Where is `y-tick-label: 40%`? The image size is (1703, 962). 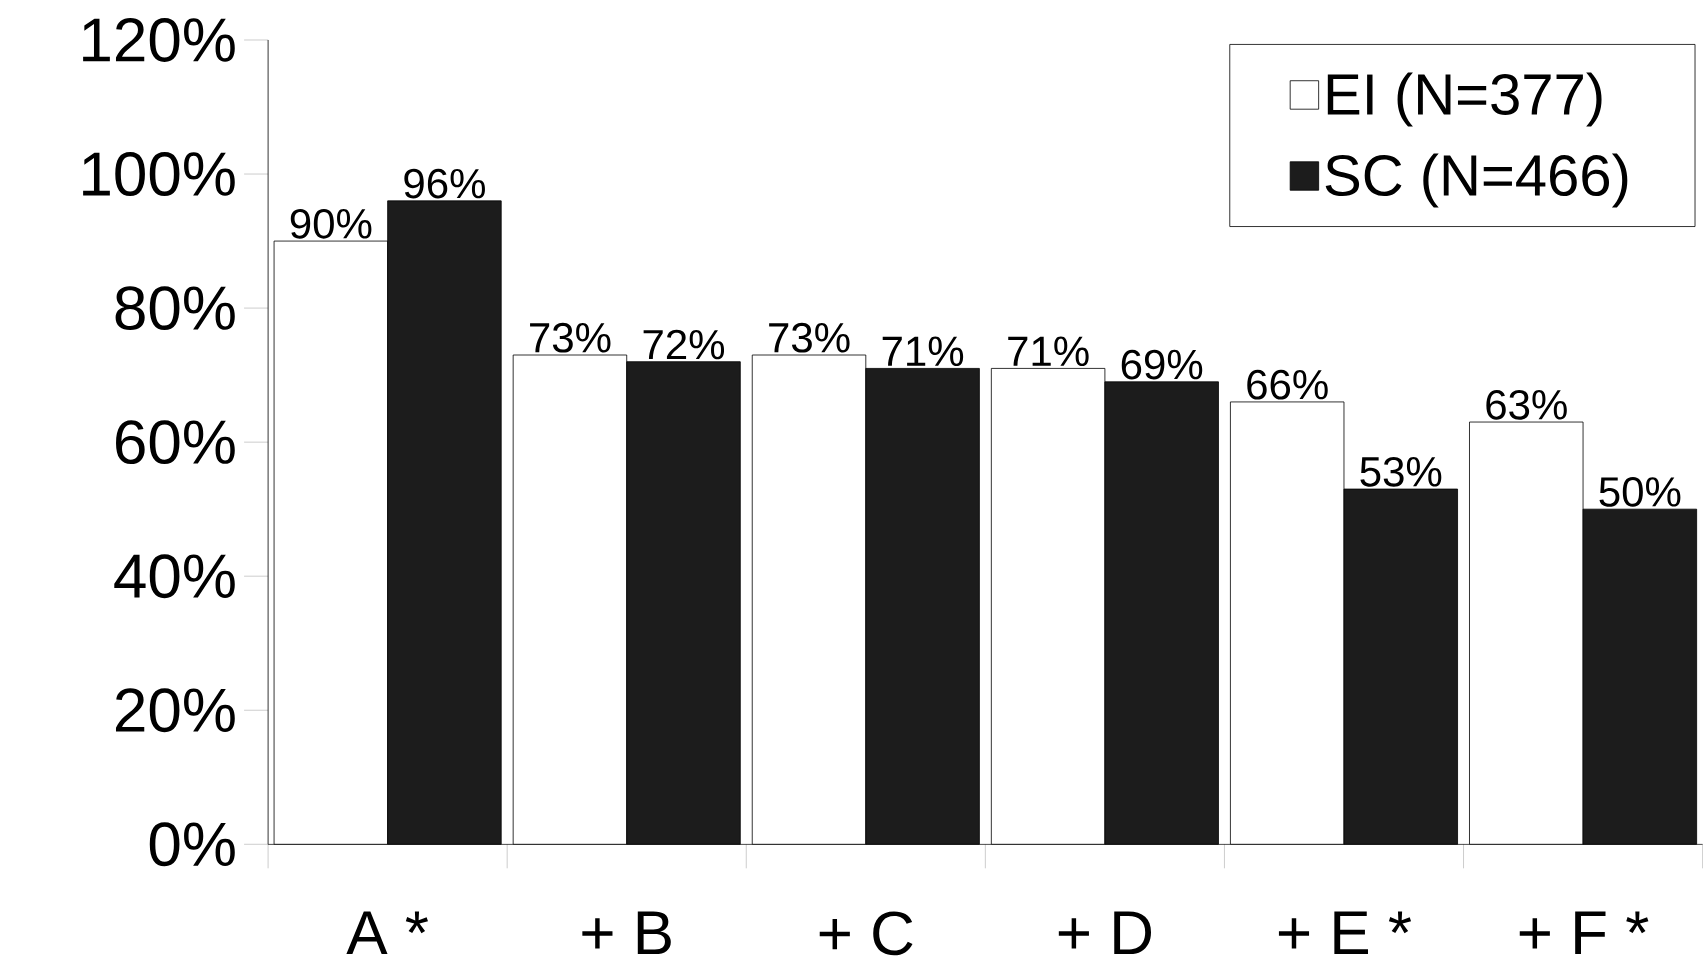 y-tick-label: 40% is located at coordinates (174, 576).